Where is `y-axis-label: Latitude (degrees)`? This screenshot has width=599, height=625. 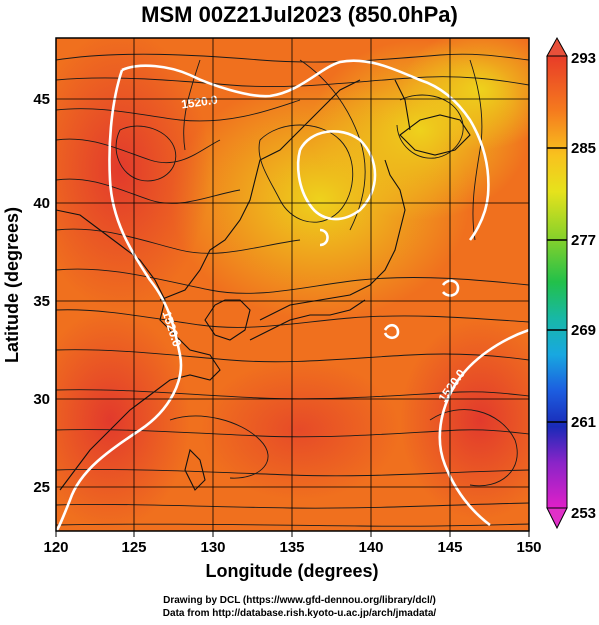
y-axis-label: Latitude (degrees) is located at coordinates (12, 285).